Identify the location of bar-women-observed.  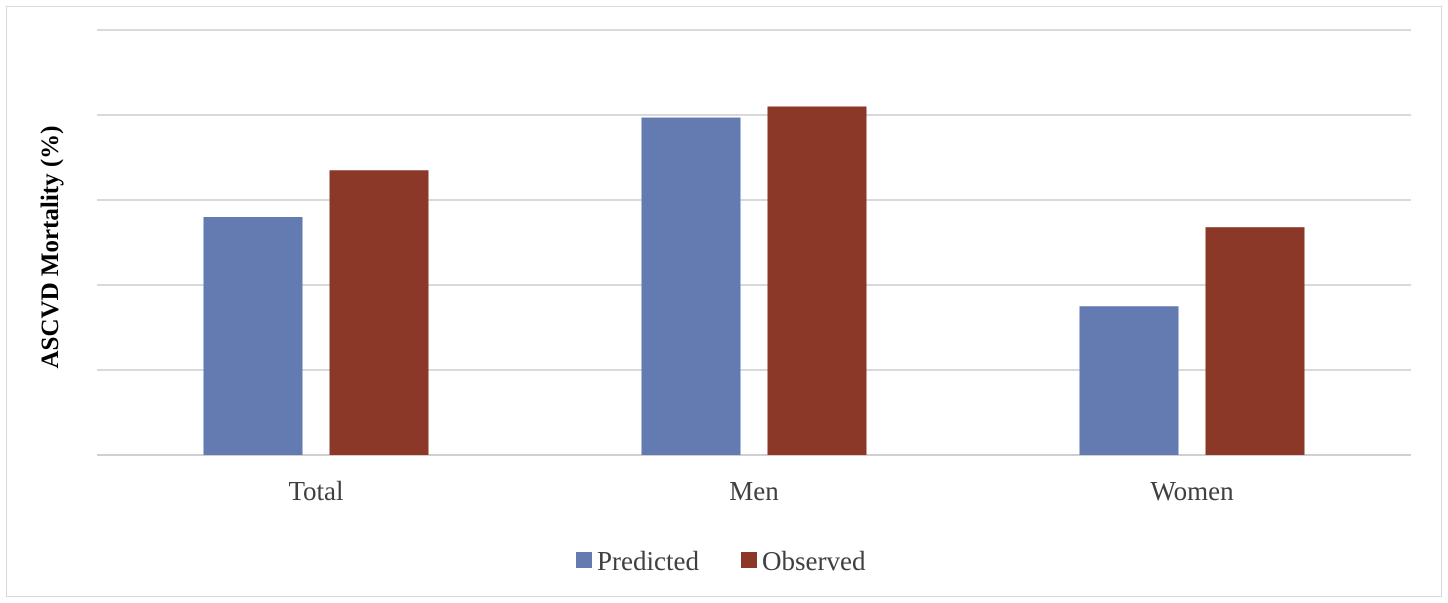
(1255, 341).